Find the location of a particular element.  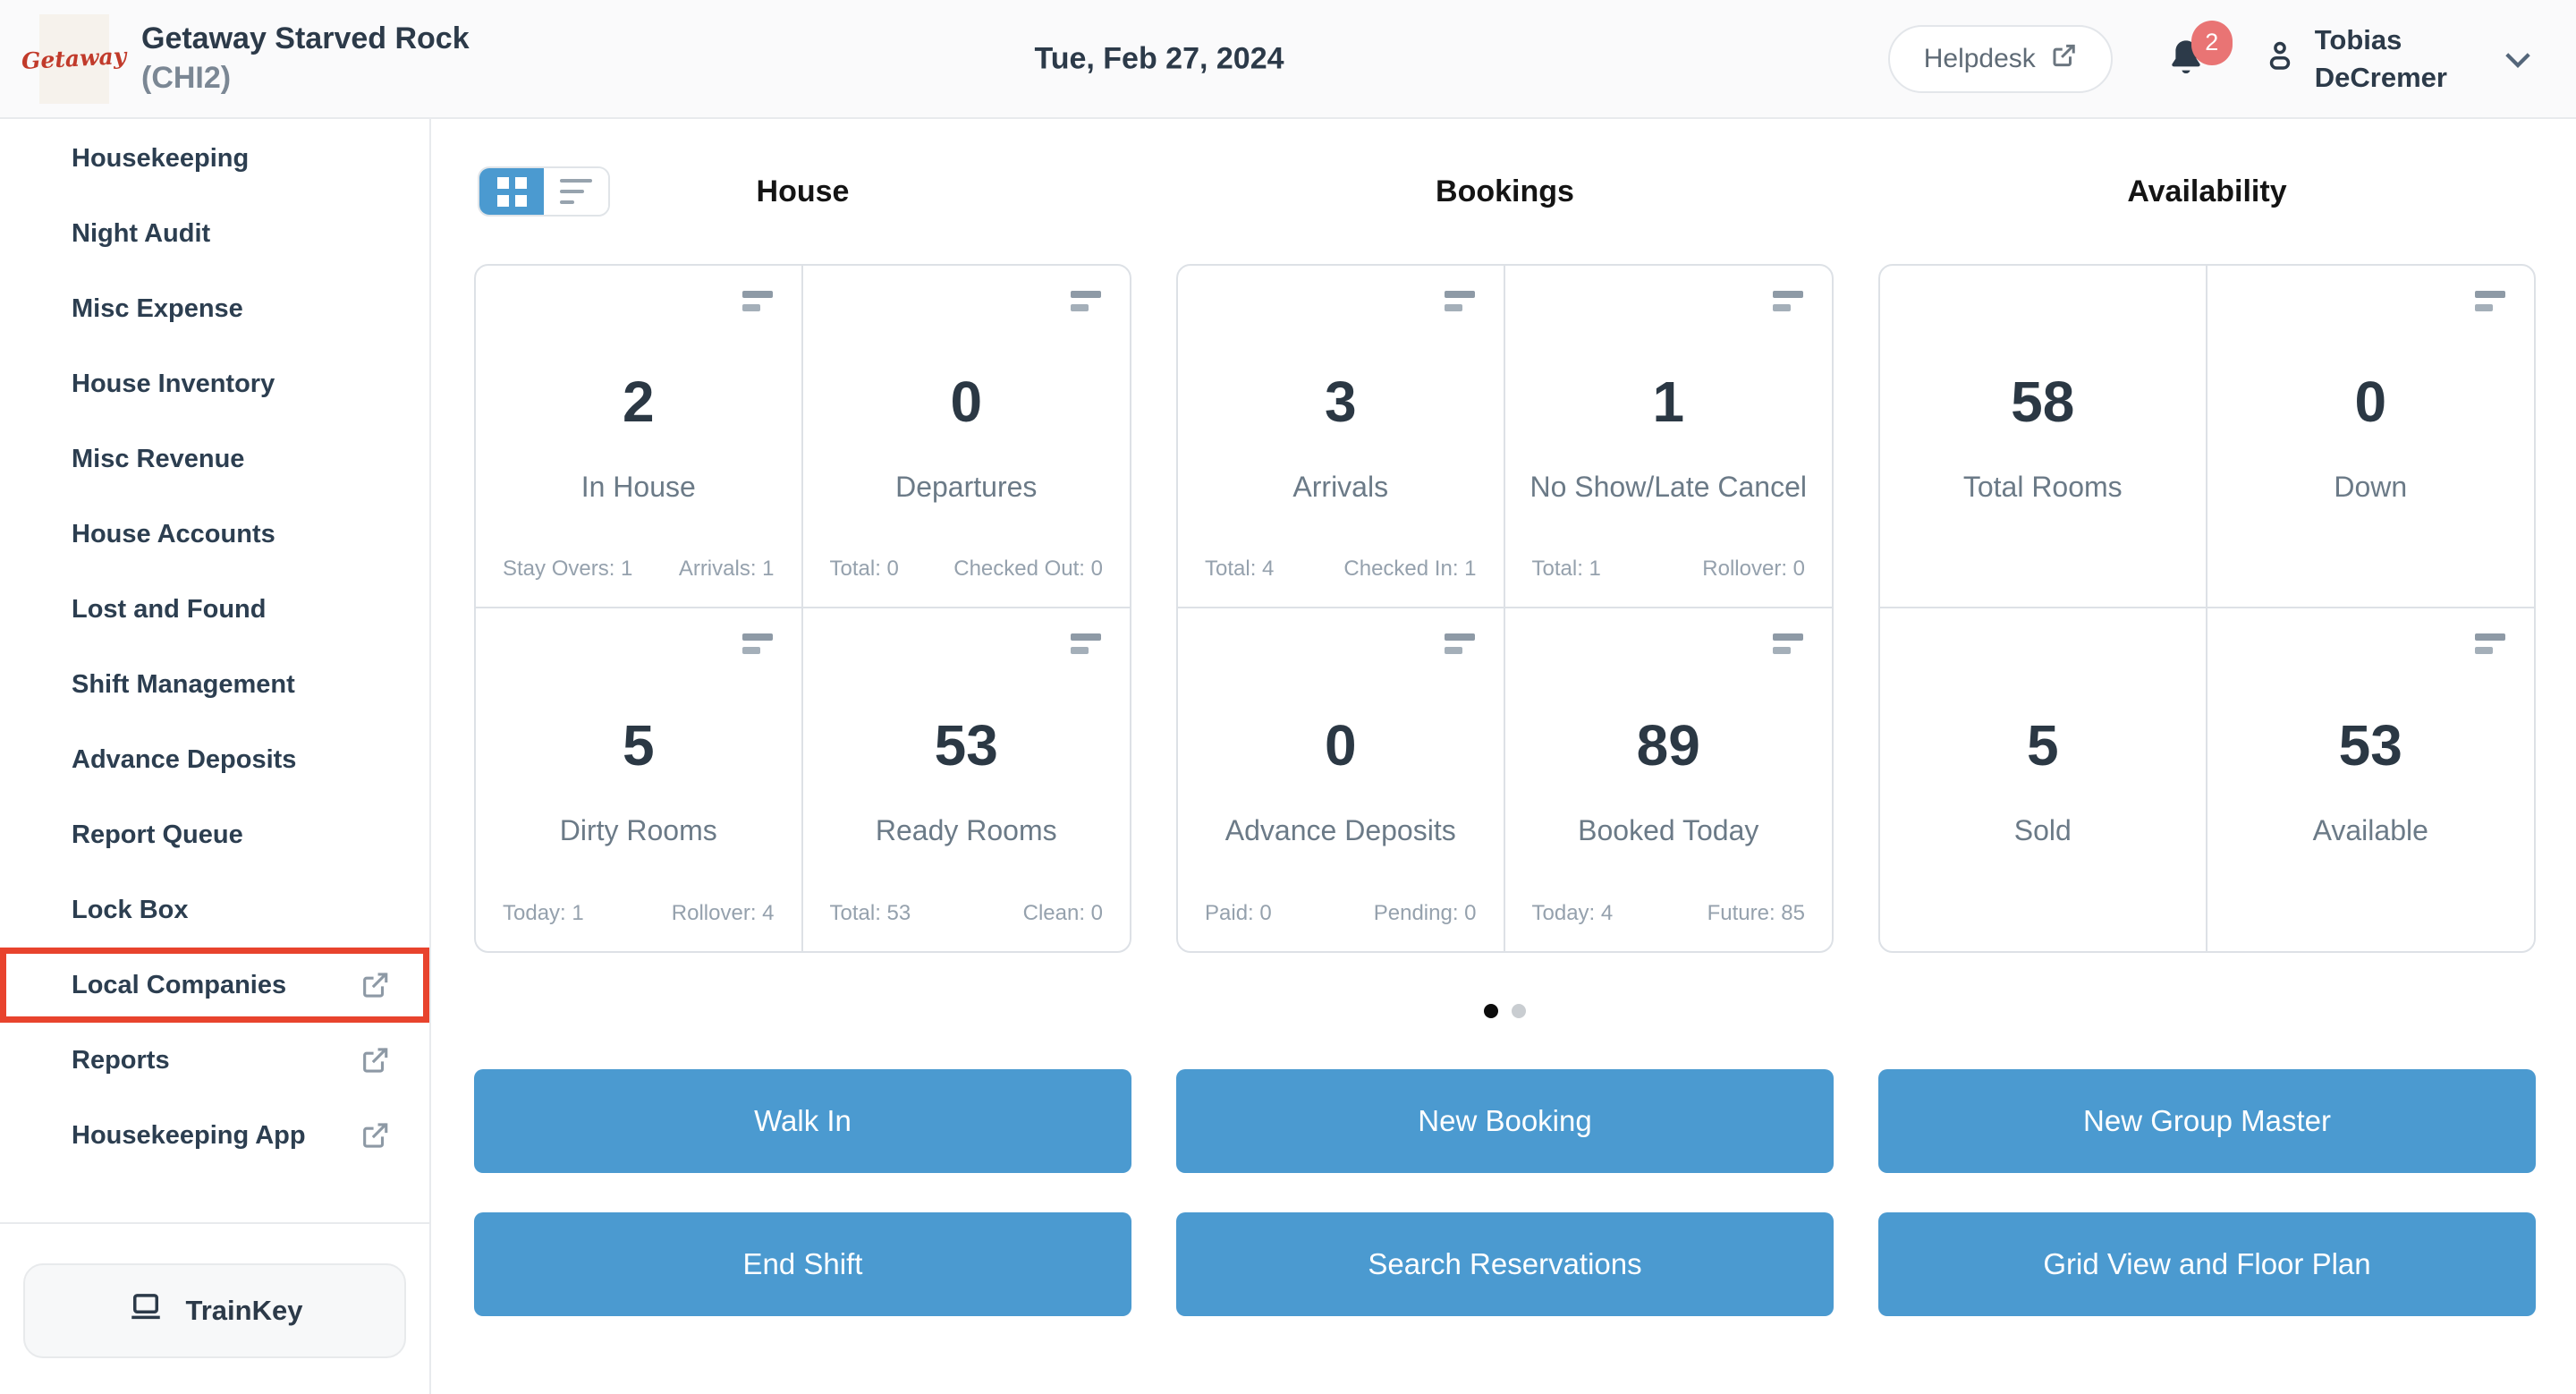

card-ready-rooms: 53 Ready Rooms Total: 53 Clean: 0 is located at coordinates (967, 779).